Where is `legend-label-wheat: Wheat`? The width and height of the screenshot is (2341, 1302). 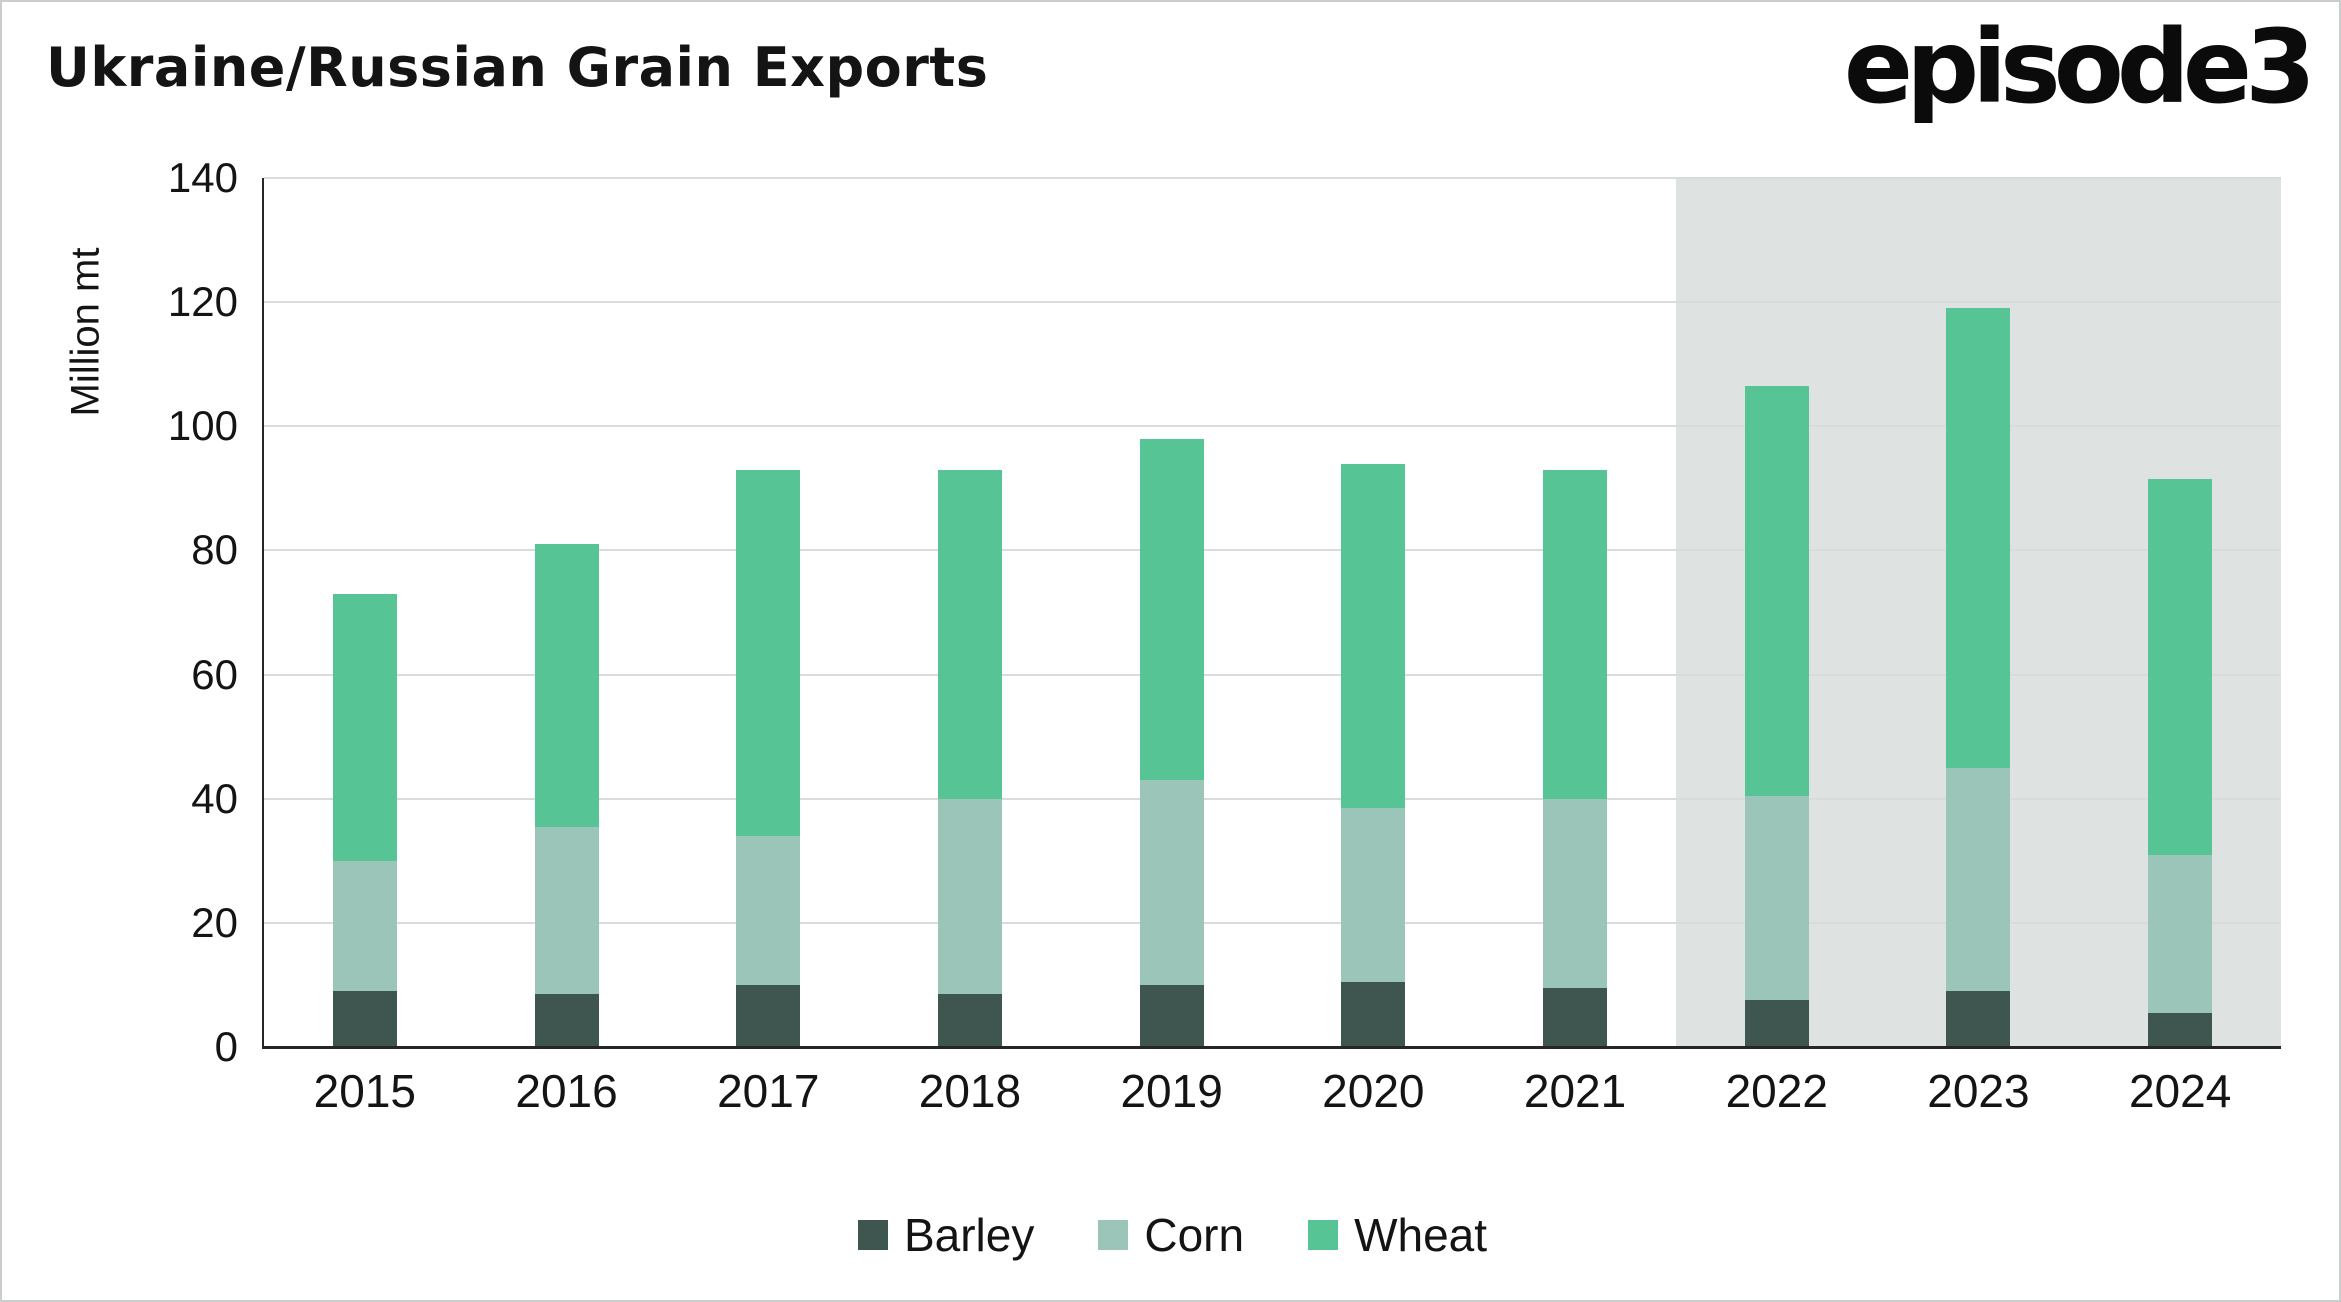 legend-label-wheat: Wheat is located at coordinates (1421, 1235).